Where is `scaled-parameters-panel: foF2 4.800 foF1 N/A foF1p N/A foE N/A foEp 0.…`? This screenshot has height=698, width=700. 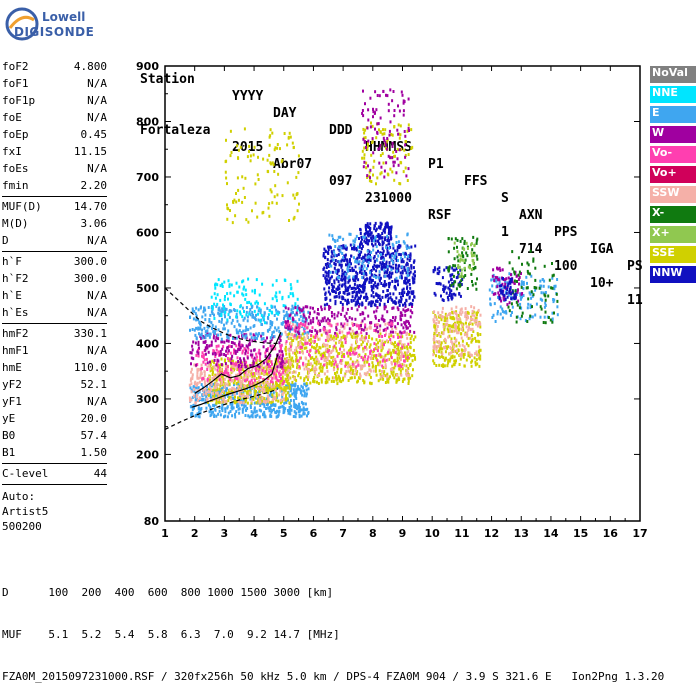 scaled-parameters-panel: foF2 4.800 foF1 N/A foF1p N/A foE N/A foEp 0.… is located at coordinates (54, 296).